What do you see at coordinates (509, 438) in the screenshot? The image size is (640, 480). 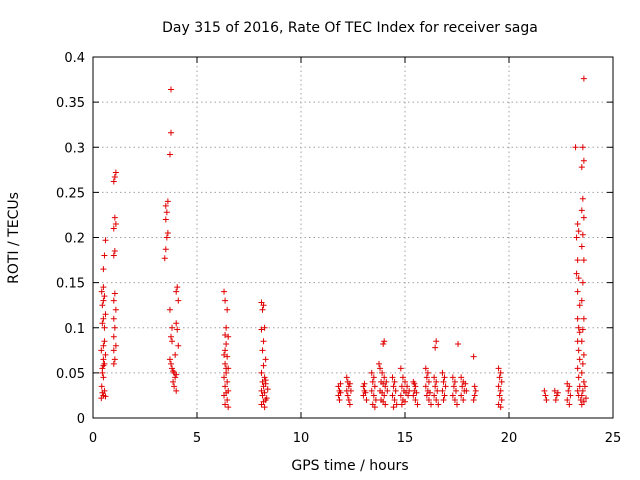 I see `x-tick-label: 20` at bounding box center [509, 438].